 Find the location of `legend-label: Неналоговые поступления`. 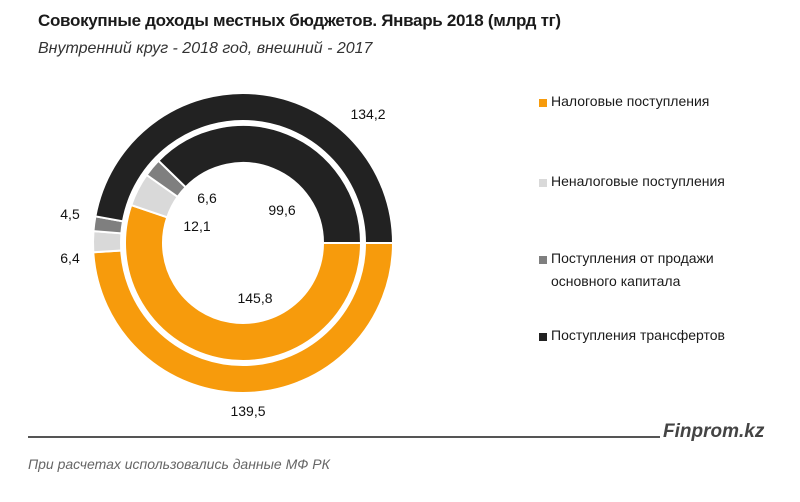

legend-label: Неналоговые поступления is located at coordinates (638, 181).